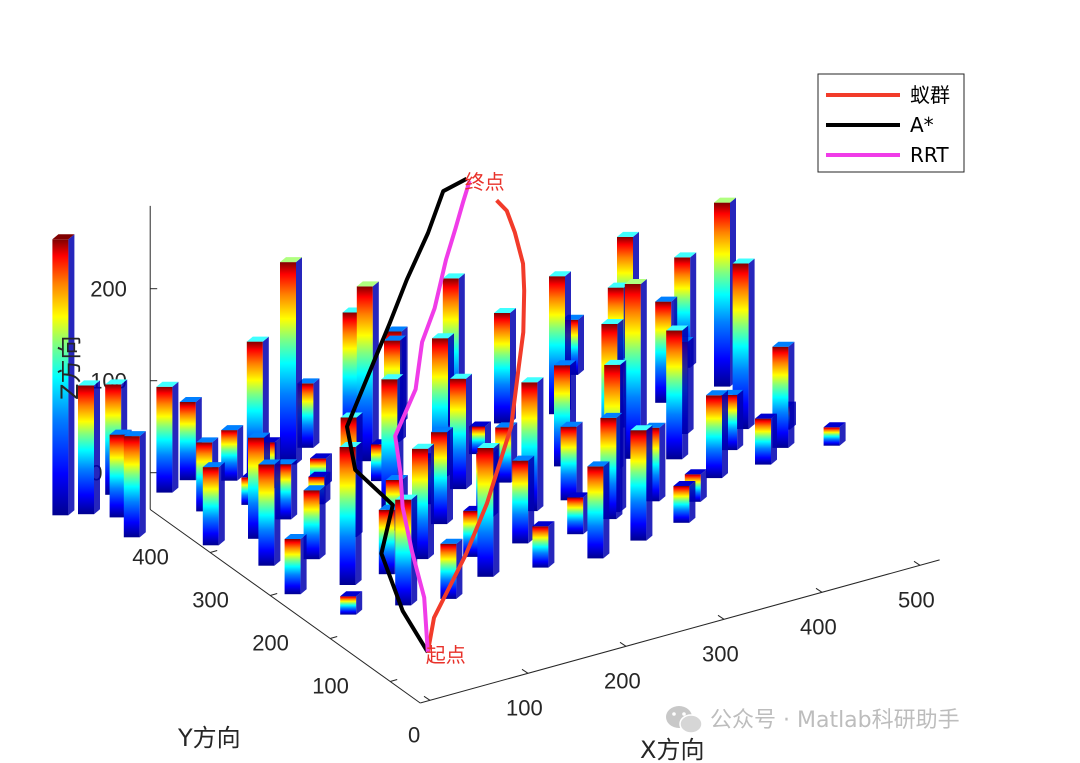  Describe the element at coordinates (108, 289) in the screenshot. I see `z-tick-label: 200` at that location.